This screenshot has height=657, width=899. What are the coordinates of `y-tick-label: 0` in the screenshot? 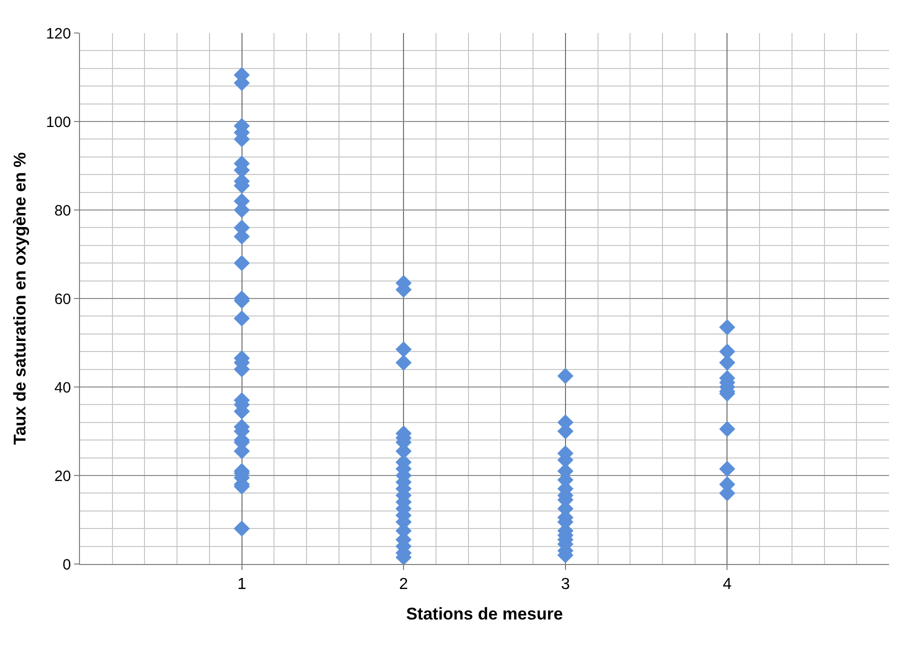 It's located at (66, 565).